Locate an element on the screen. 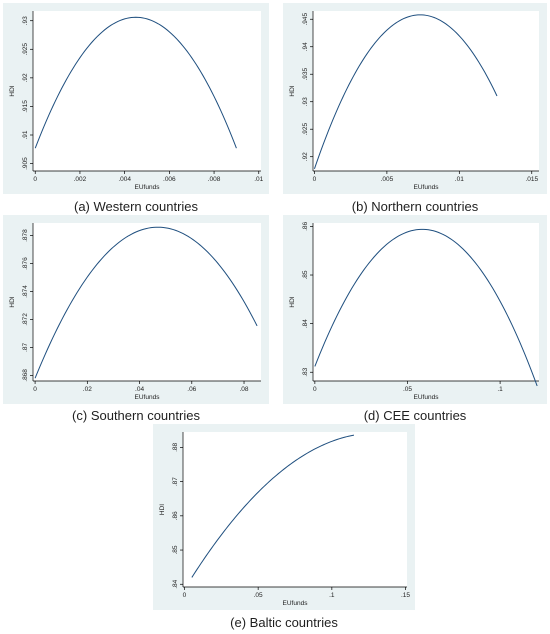  y-tick-label-western: .915 is located at coordinates (25, 106).